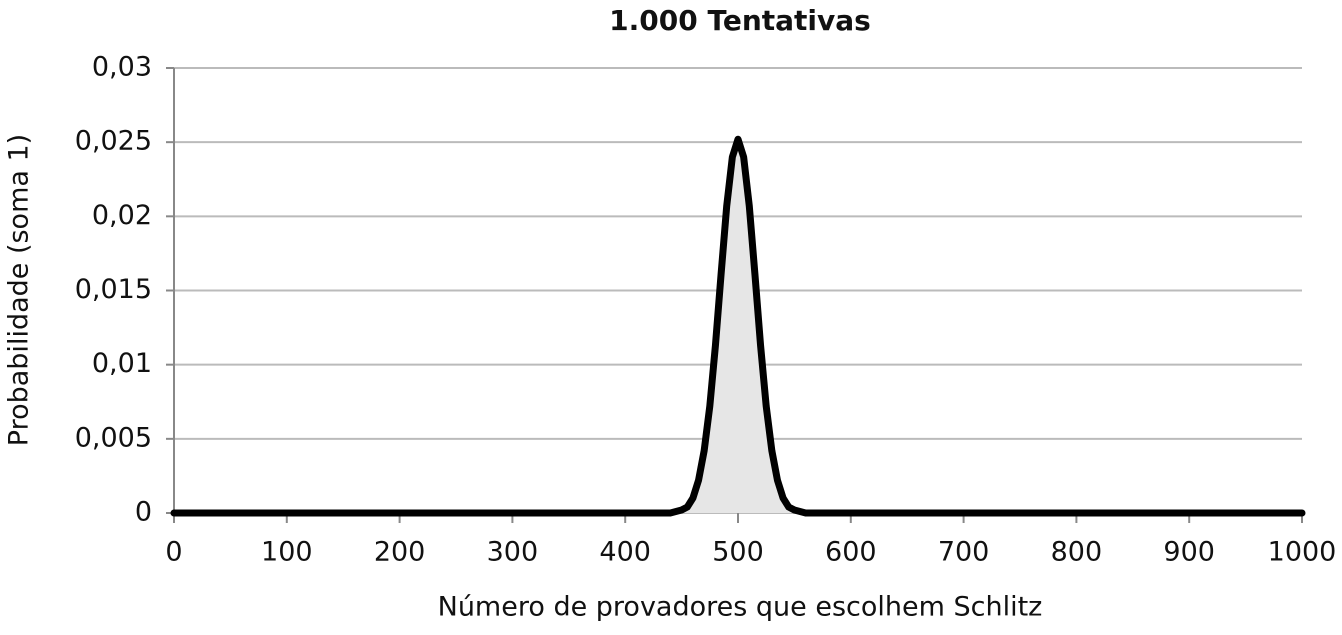 The image size is (1342, 635). I want to click on x-tick-label: 200, so click(400, 552).